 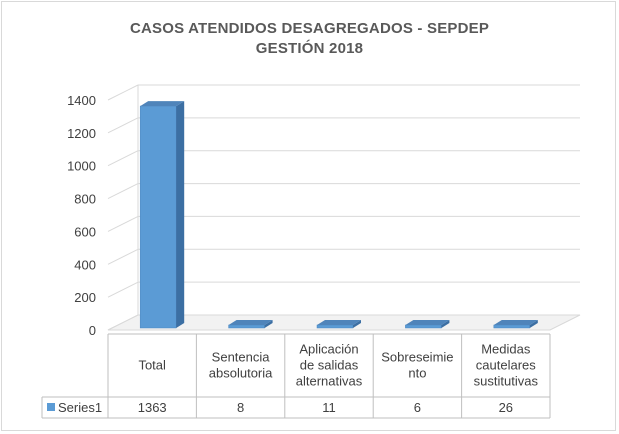 What do you see at coordinates (506, 365) in the screenshot?
I see `x-category-label: cautelares` at bounding box center [506, 365].